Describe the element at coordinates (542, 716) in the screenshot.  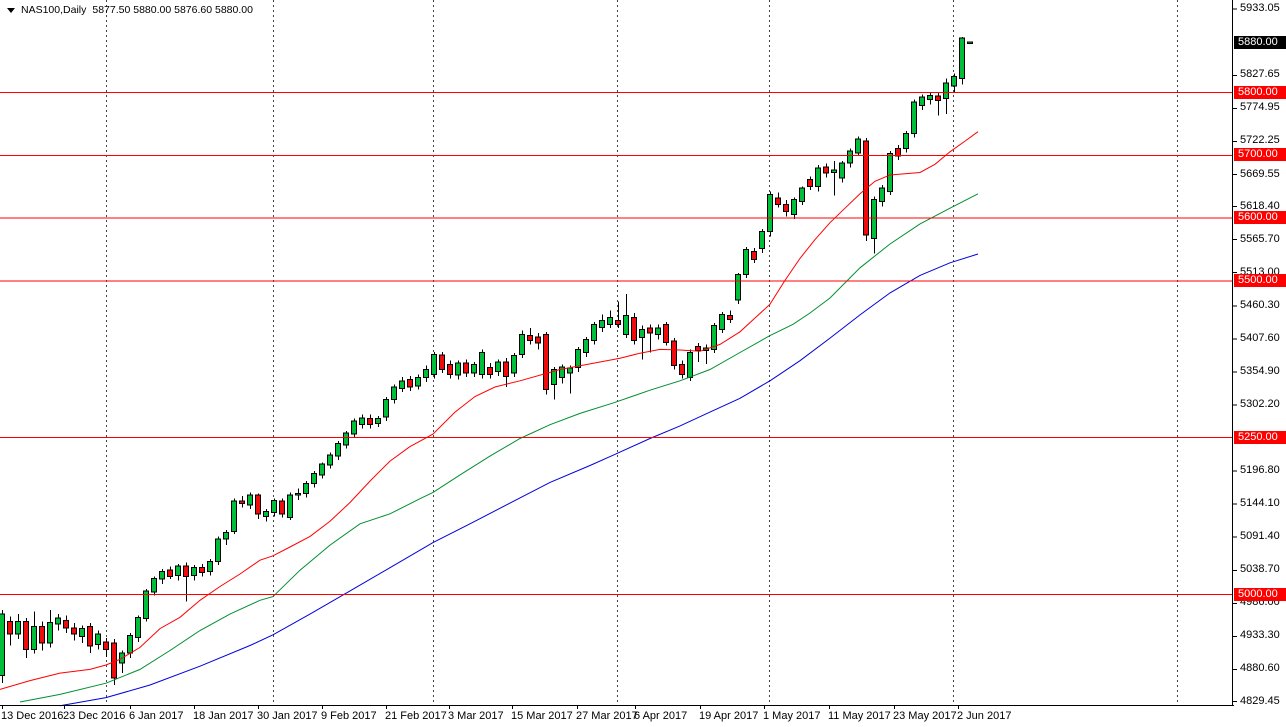
I see `date-tick-label: 15 Mar 2017` at that location.